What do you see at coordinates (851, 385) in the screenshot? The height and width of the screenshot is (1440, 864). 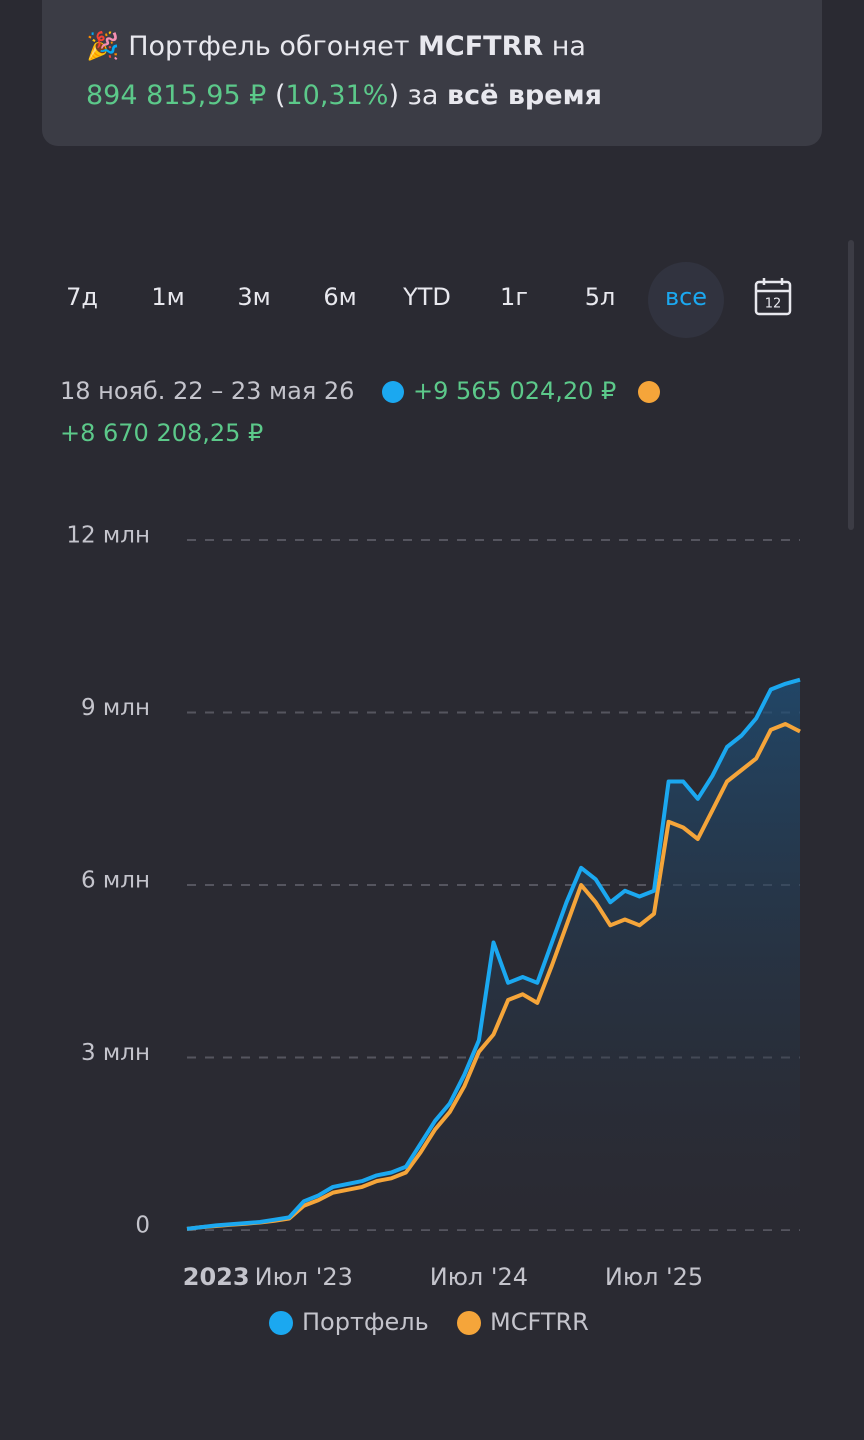 I see `scrollbar` at bounding box center [851, 385].